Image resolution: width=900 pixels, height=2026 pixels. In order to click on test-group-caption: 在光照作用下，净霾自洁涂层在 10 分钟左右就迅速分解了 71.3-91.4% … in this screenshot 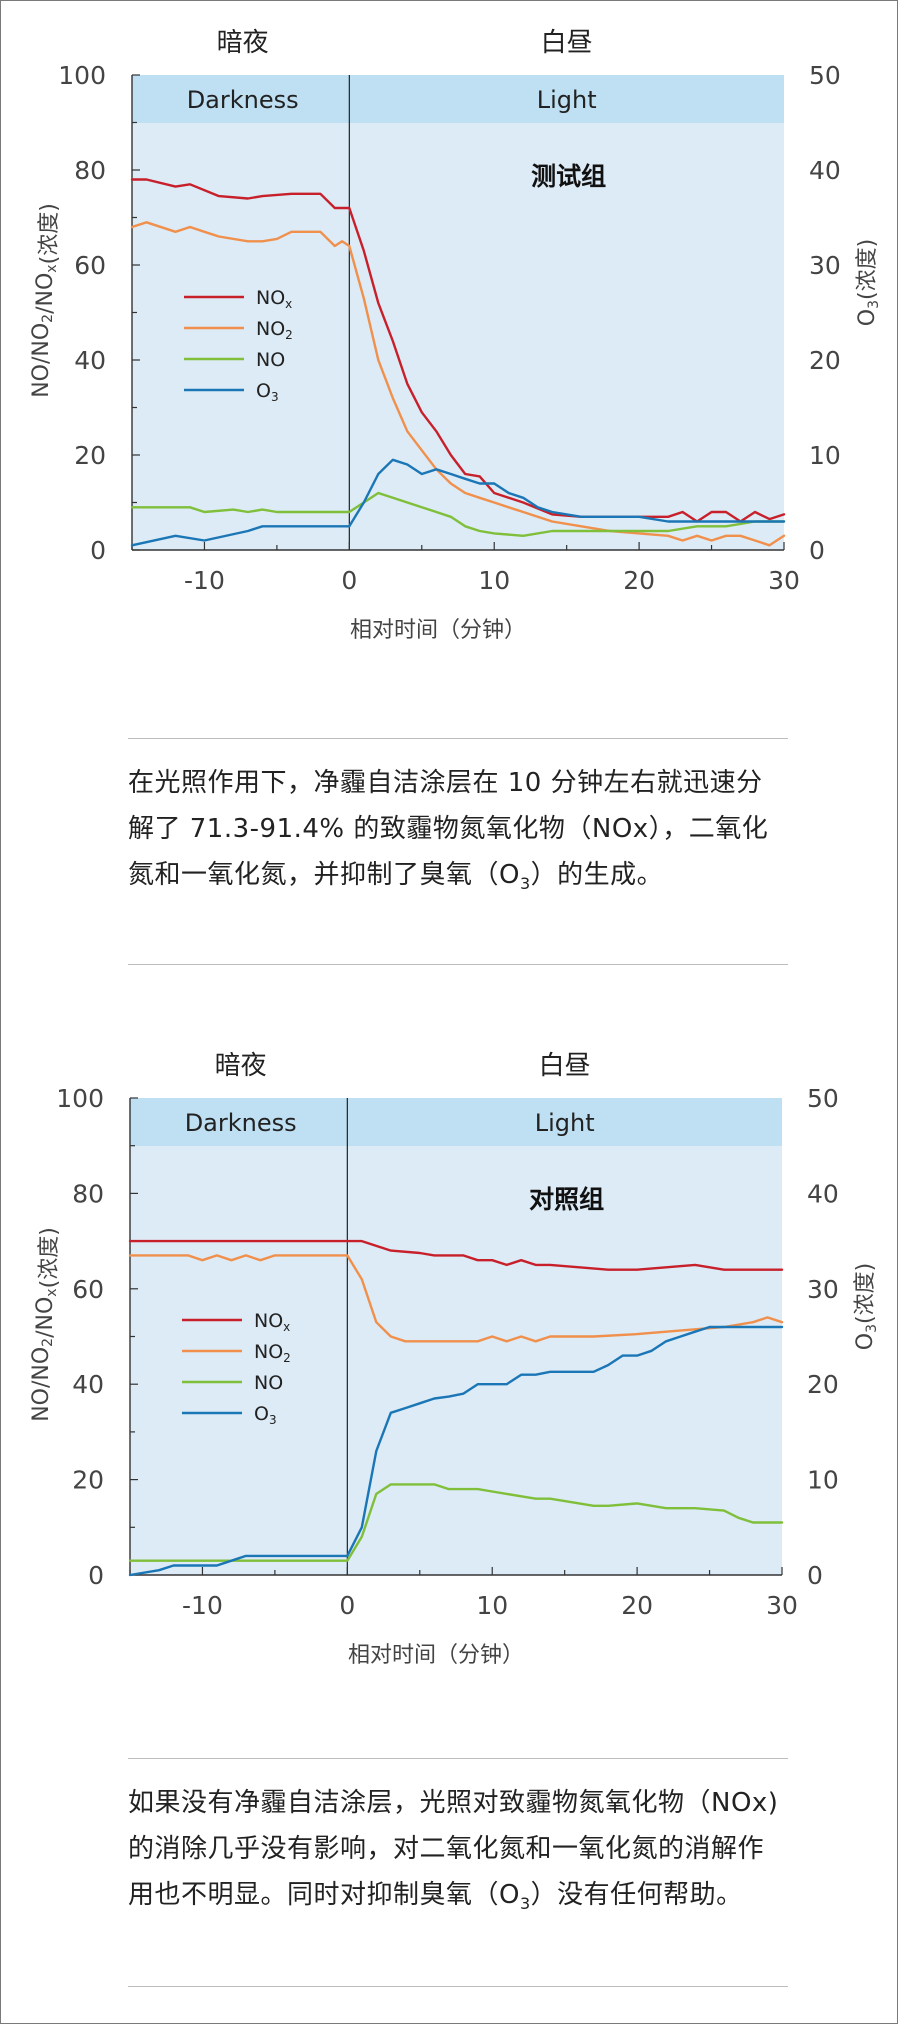, I will do `click(458, 833)`.